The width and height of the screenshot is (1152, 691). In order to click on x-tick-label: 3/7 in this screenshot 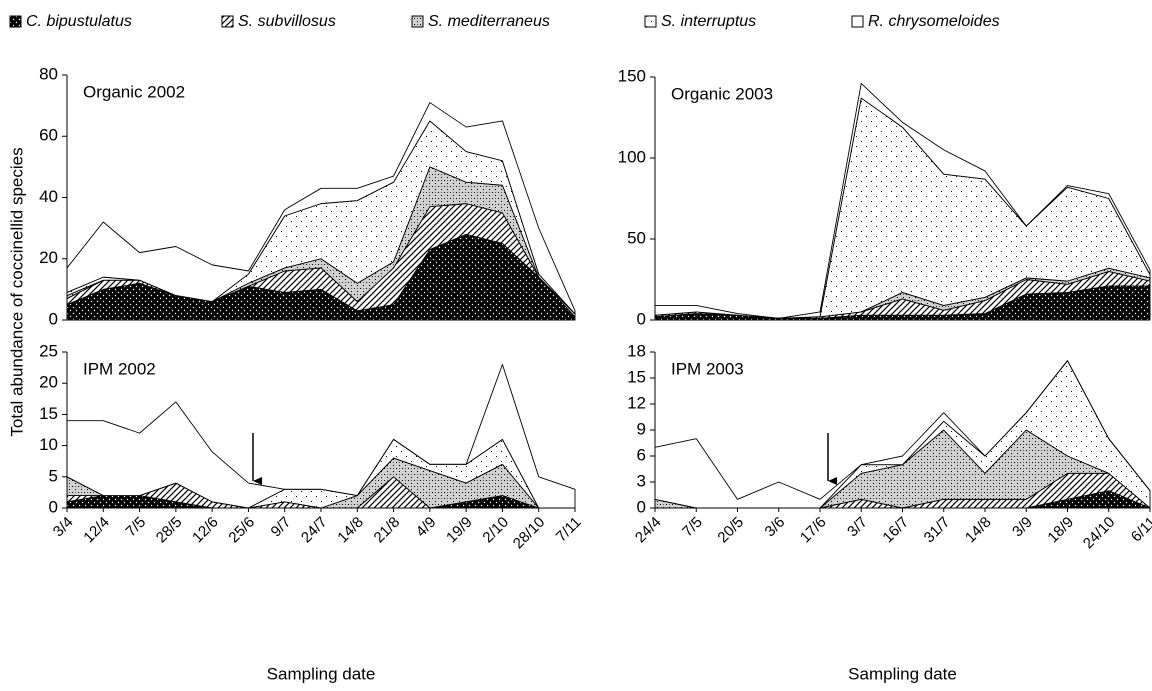, I will do `click(857, 527)`.